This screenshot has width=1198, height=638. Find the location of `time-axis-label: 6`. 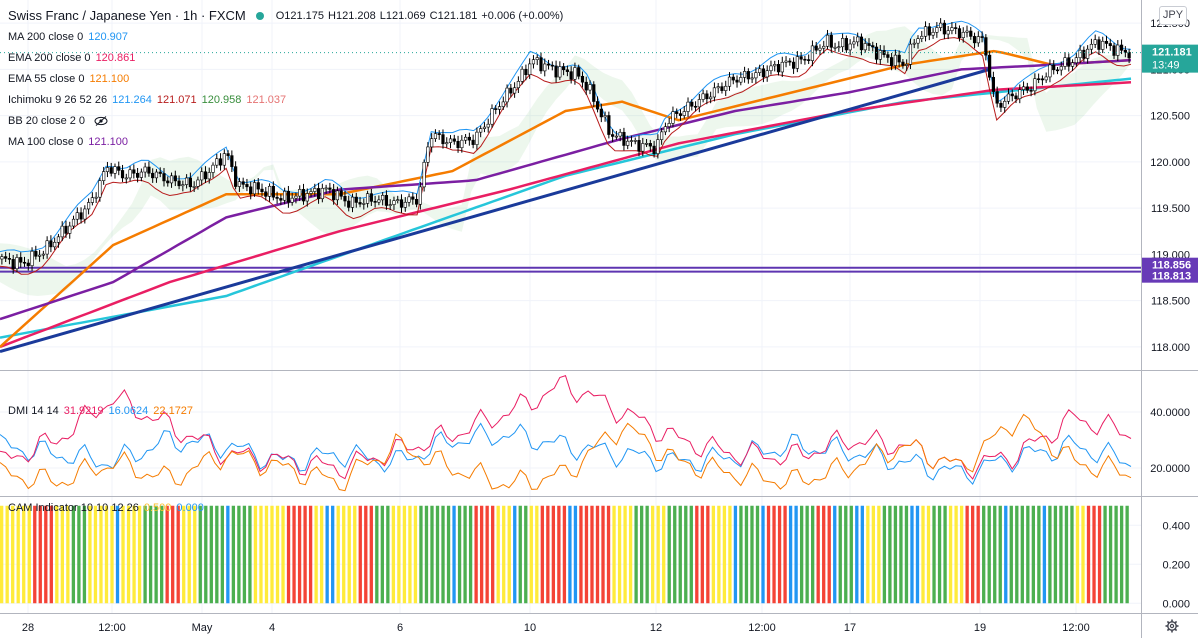

time-axis-label: 6 is located at coordinates (400, 628).